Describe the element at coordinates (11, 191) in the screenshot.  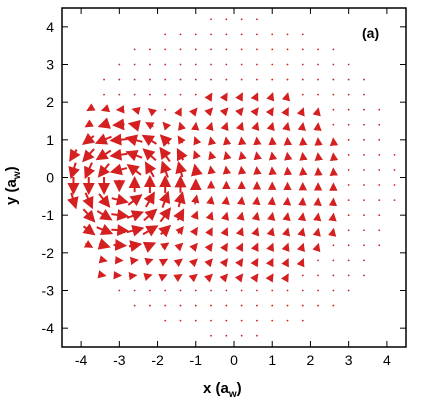
I see `y-axis-title-main: y (a` at that location.